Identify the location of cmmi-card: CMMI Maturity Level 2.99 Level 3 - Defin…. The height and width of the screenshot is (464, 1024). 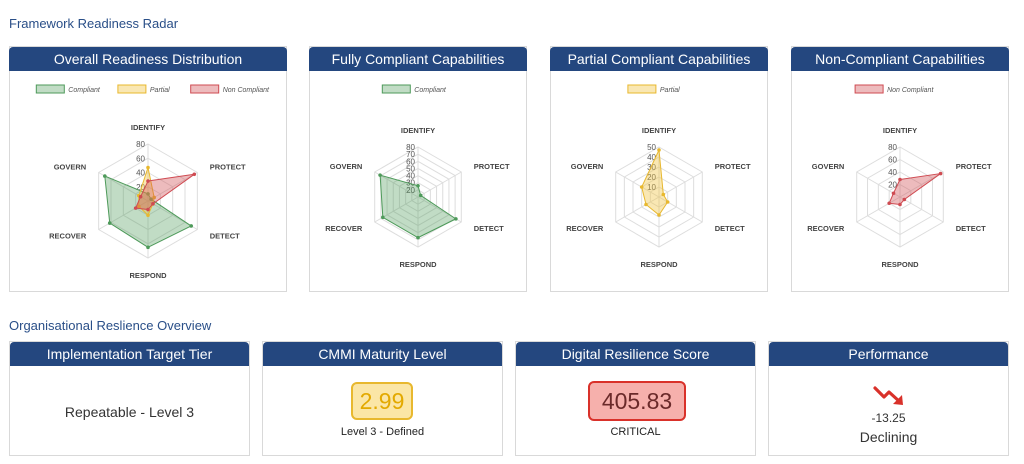
(382, 398).